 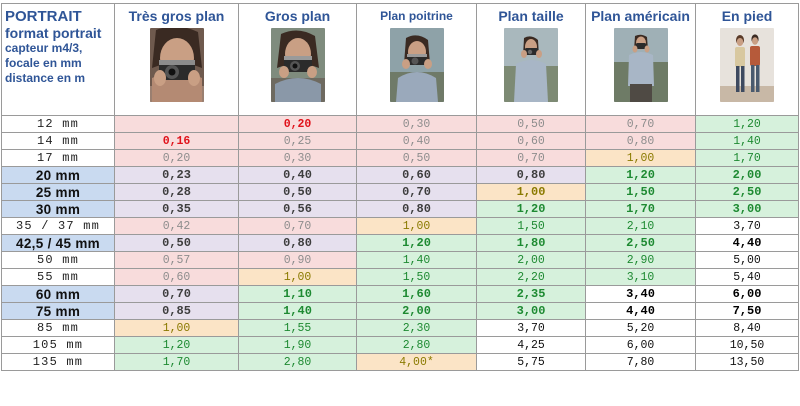 What do you see at coordinates (45, 78) in the screenshot?
I see `legend-line-distance: distance en m` at bounding box center [45, 78].